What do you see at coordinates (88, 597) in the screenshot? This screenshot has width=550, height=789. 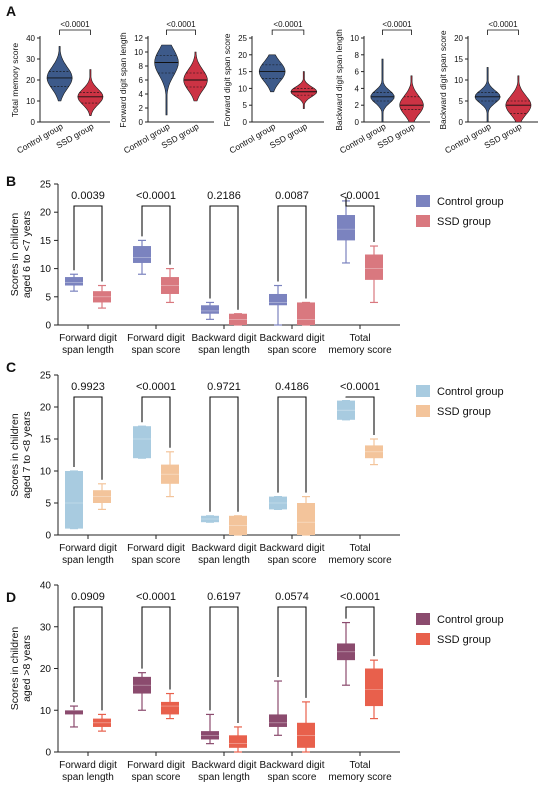 I see `p-value: 0.0909` at bounding box center [88, 597].